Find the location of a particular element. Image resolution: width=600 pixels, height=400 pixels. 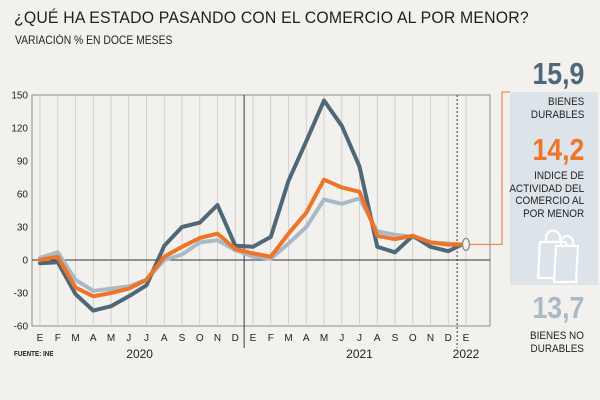

source-note: FUENTE: INE is located at coordinates (34, 354).